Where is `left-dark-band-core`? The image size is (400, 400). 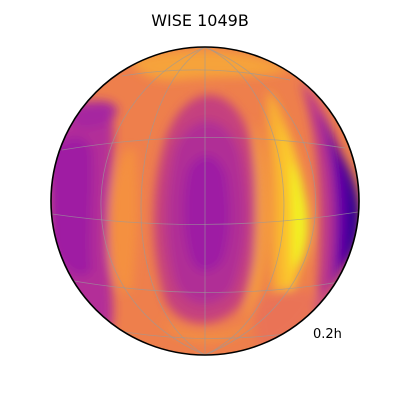 left-dark-band-core is located at coordinates (72, 206).